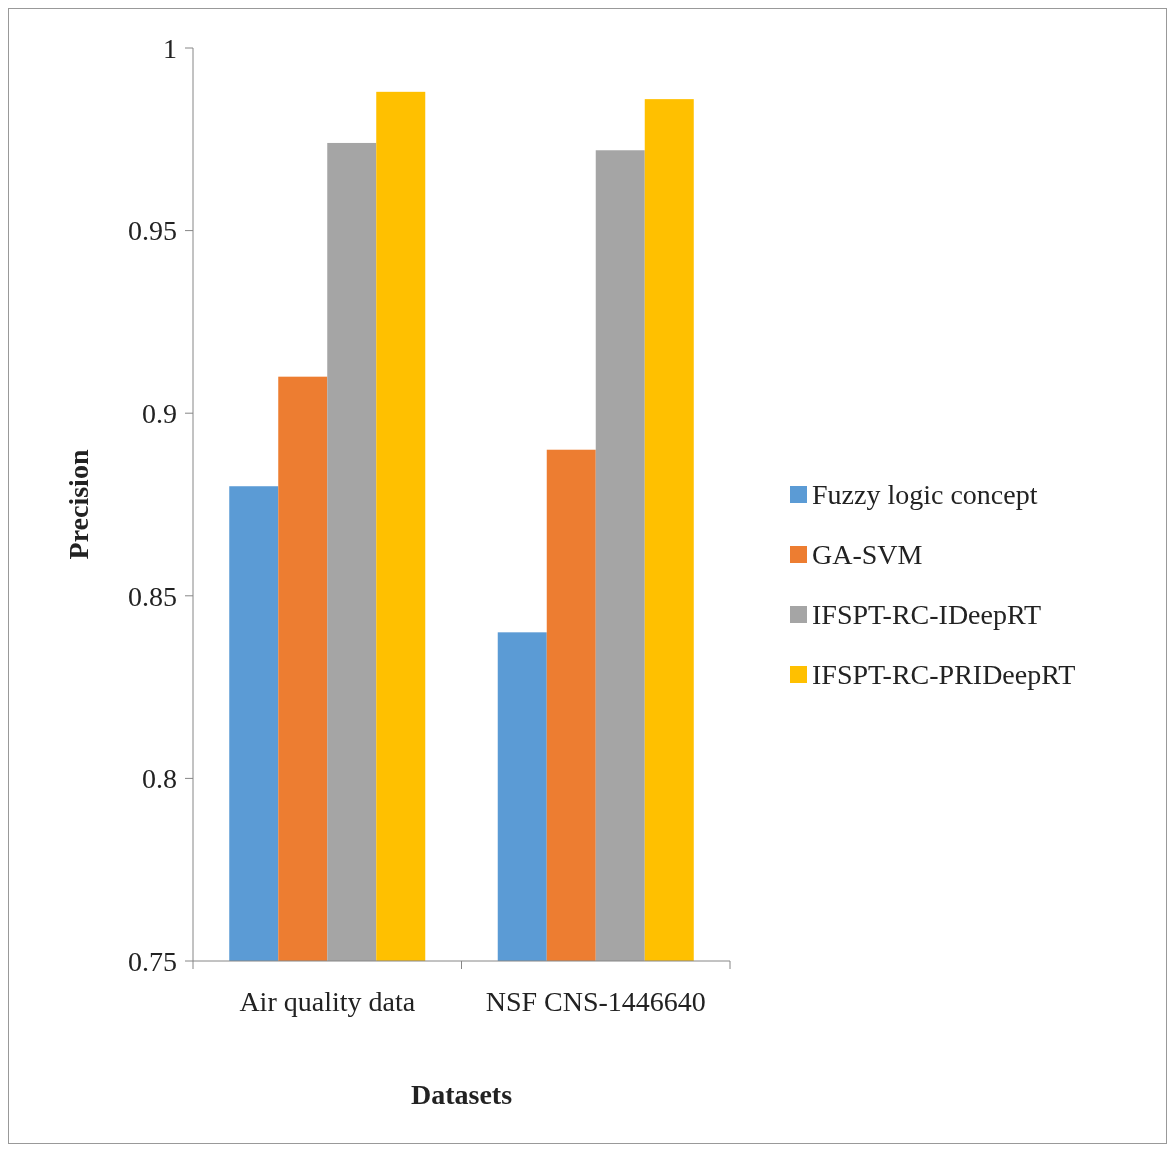 This screenshot has width=1175, height=1152. I want to click on y-tick-label: 0.95, so click(152, 231).